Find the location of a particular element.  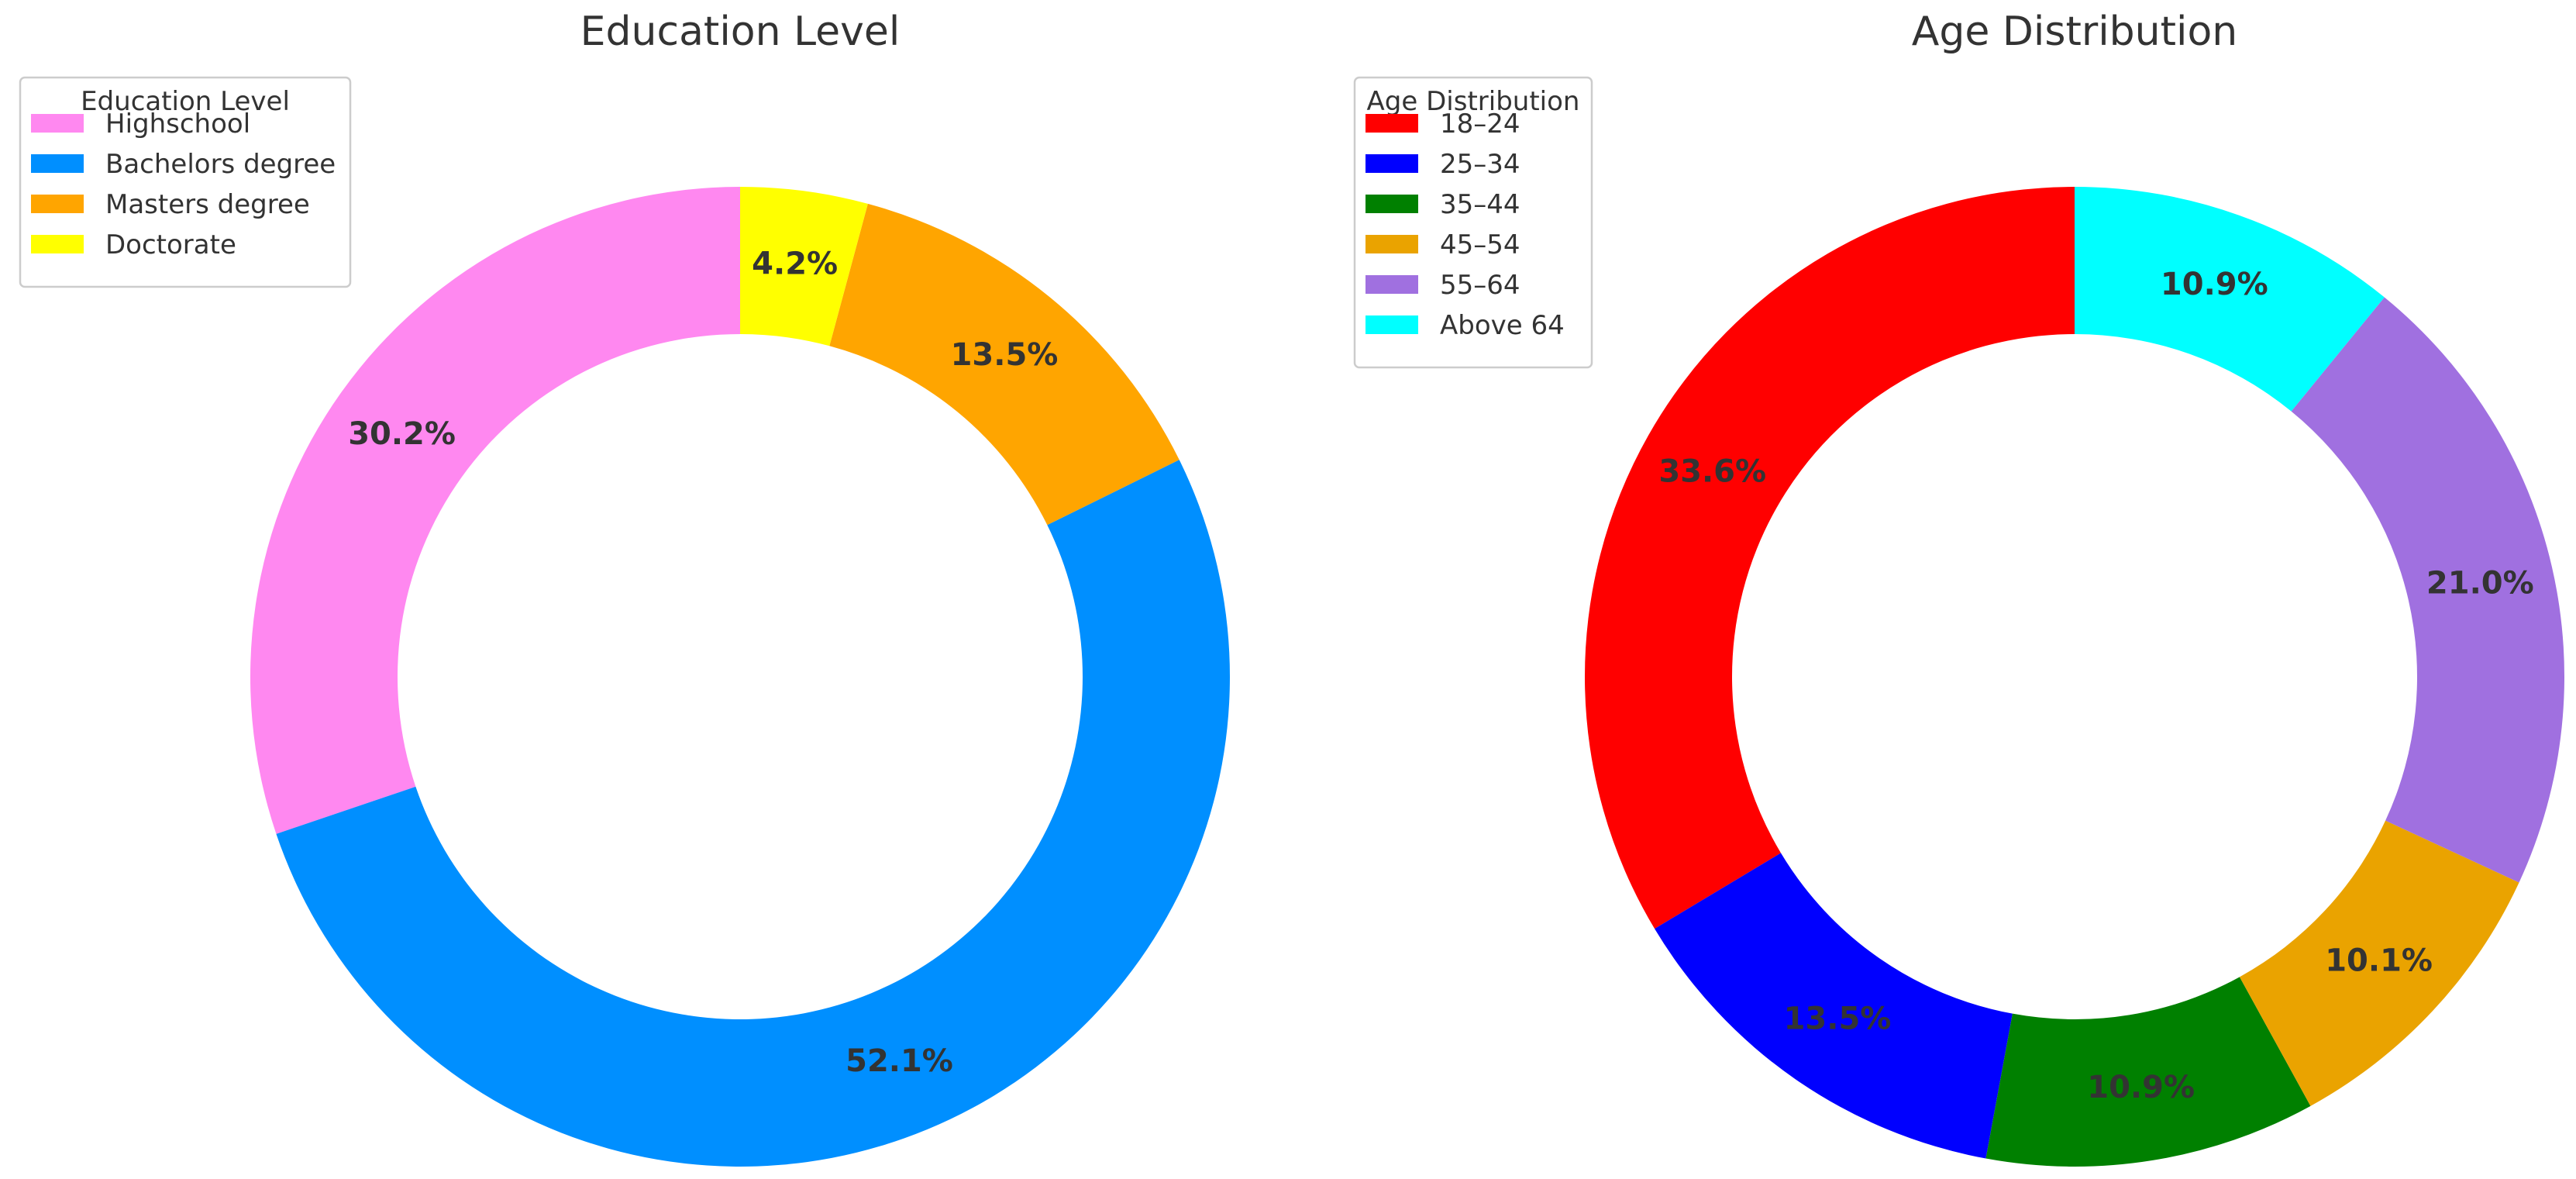

legend-swatch-bachelors-degree is located at coordinates (57, 163).